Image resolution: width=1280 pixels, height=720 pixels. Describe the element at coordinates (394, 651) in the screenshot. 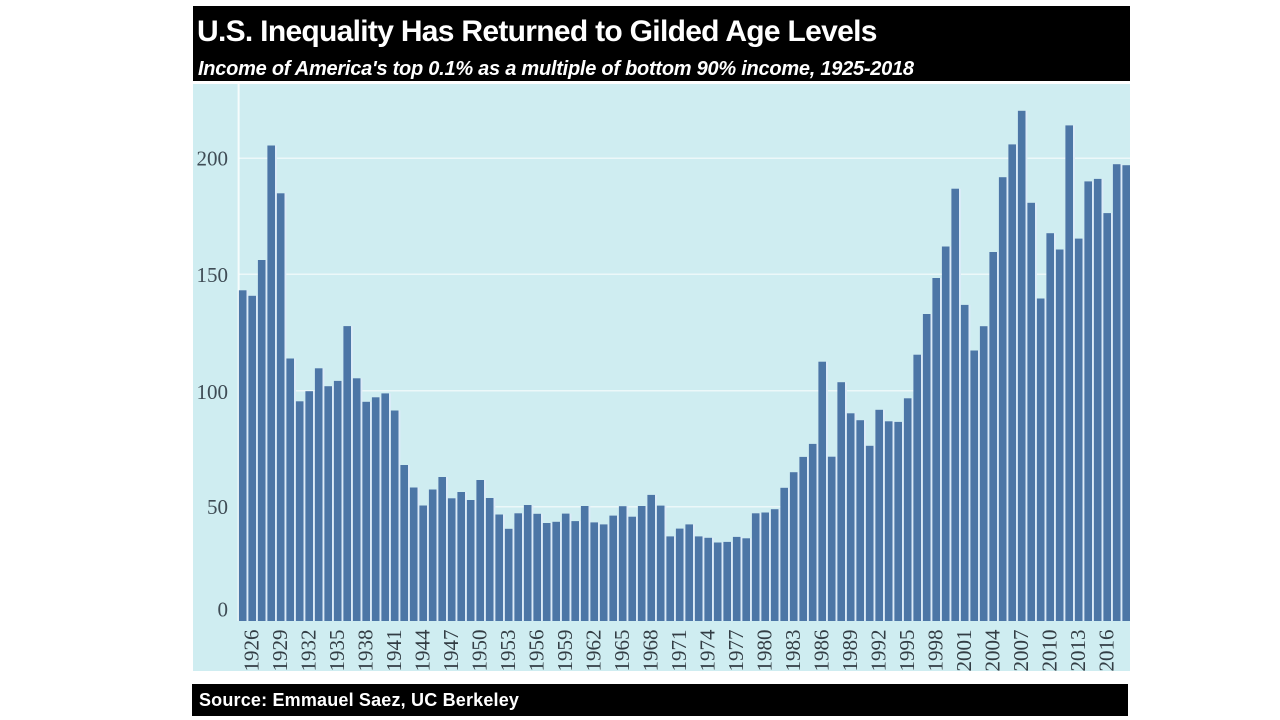

I see `svg-text: 1941` at that location.